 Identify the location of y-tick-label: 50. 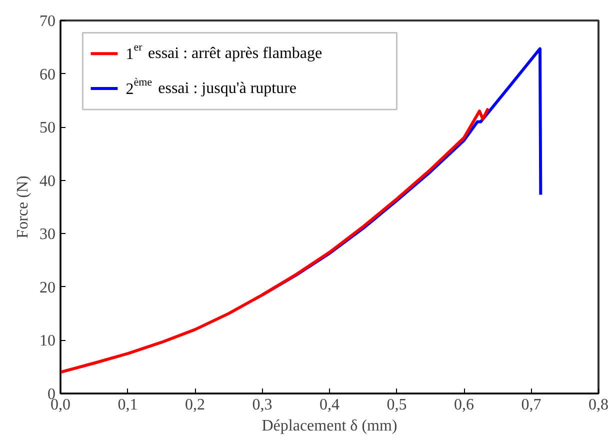
(48, 128).